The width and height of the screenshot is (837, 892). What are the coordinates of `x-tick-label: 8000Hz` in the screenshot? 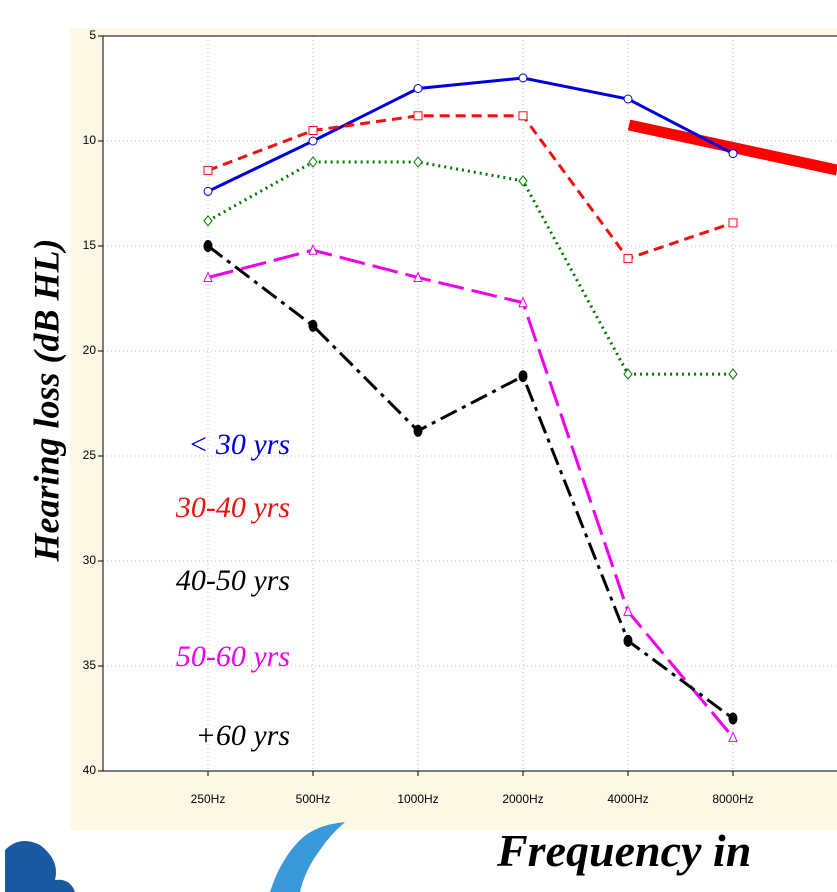 It's located at (732, 799).